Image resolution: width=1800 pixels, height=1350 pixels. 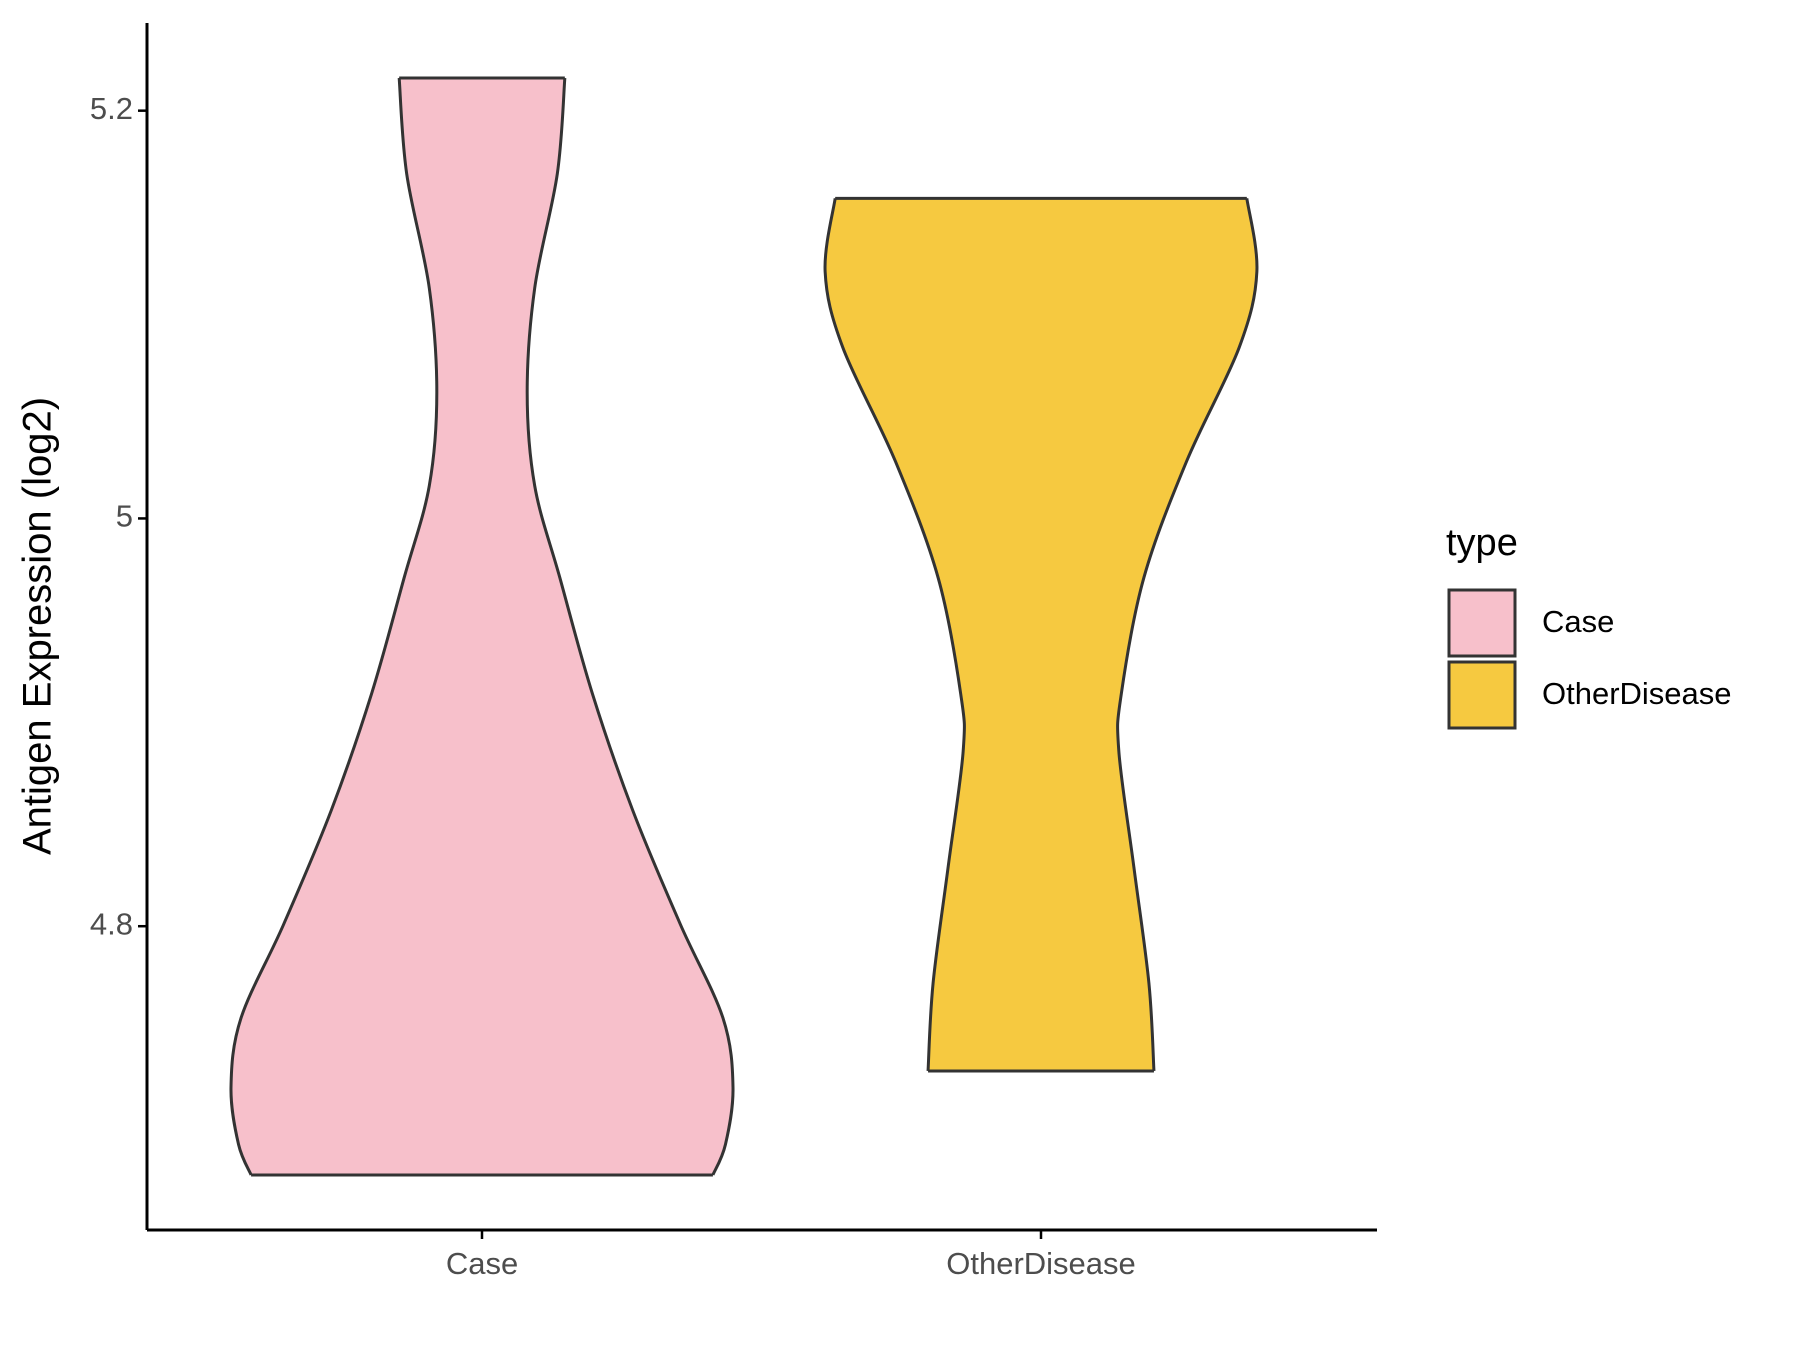 What do you see at coordinates (1578, 621) in the screenshot?
I see `legend-label: Case` at bounding box center [1578, 621].